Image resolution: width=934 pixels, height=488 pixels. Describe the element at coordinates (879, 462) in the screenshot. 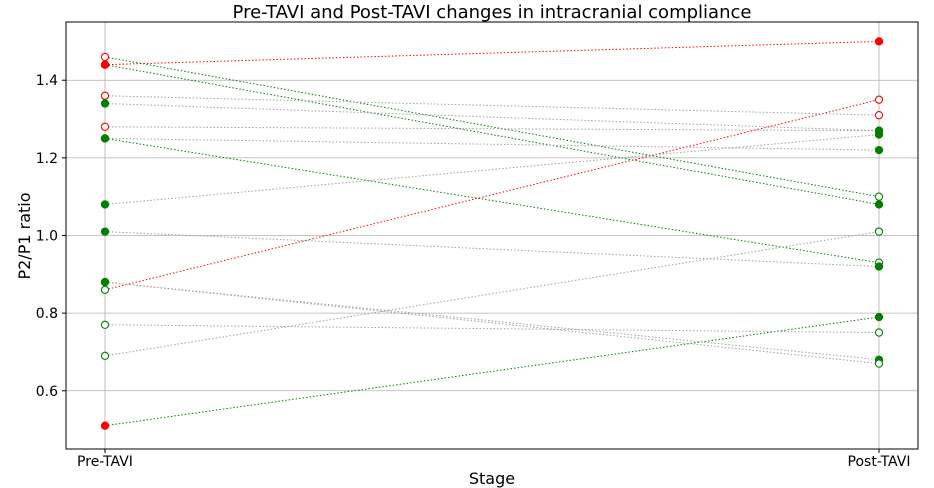

I see `x-tick-label: Post-TAVI` at that location.